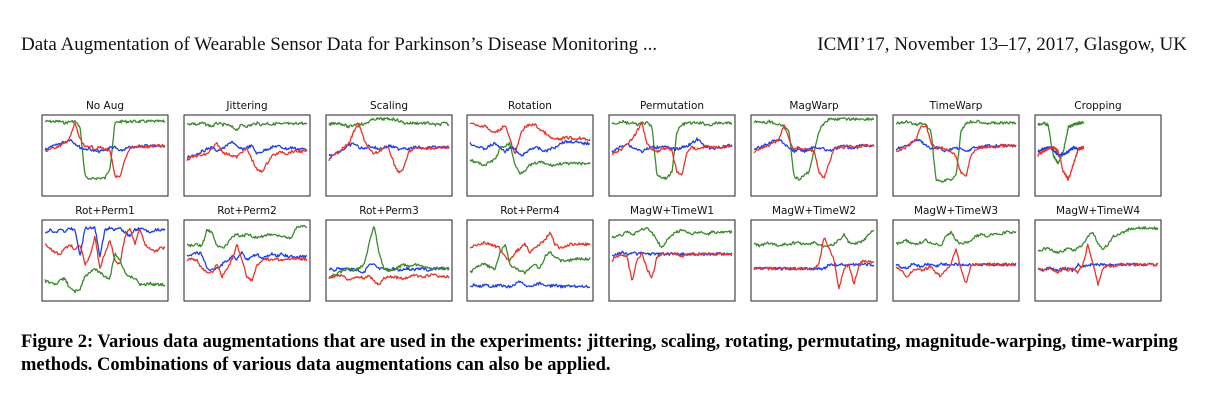 The image size is (1219, 414). Describe the element at coordinates (814, 211) in the screenshot. I see `subplot-title: MagW+TimeW2` at that location.